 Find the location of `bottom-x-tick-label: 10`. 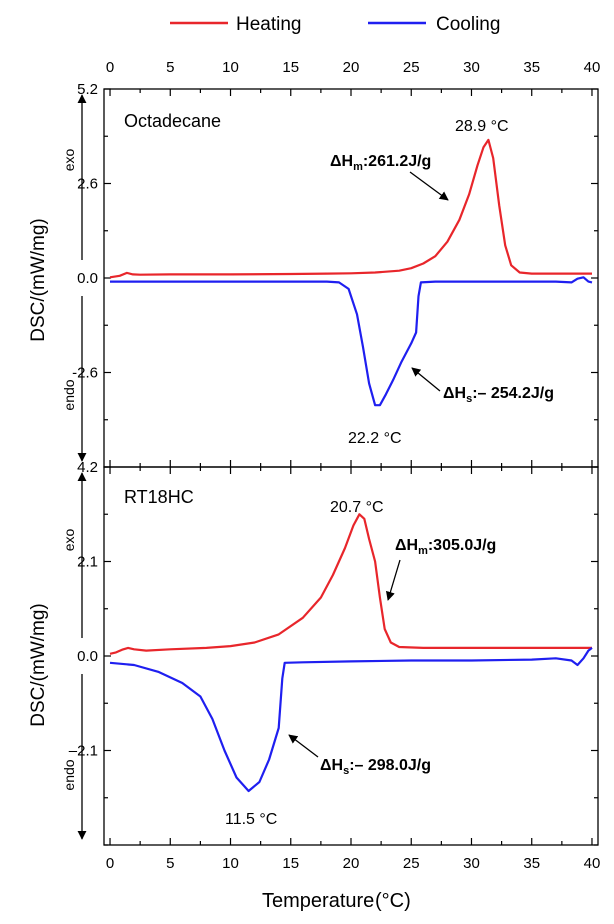

bottom-x-tick-label: 10 is located at coordinates (230, 863).